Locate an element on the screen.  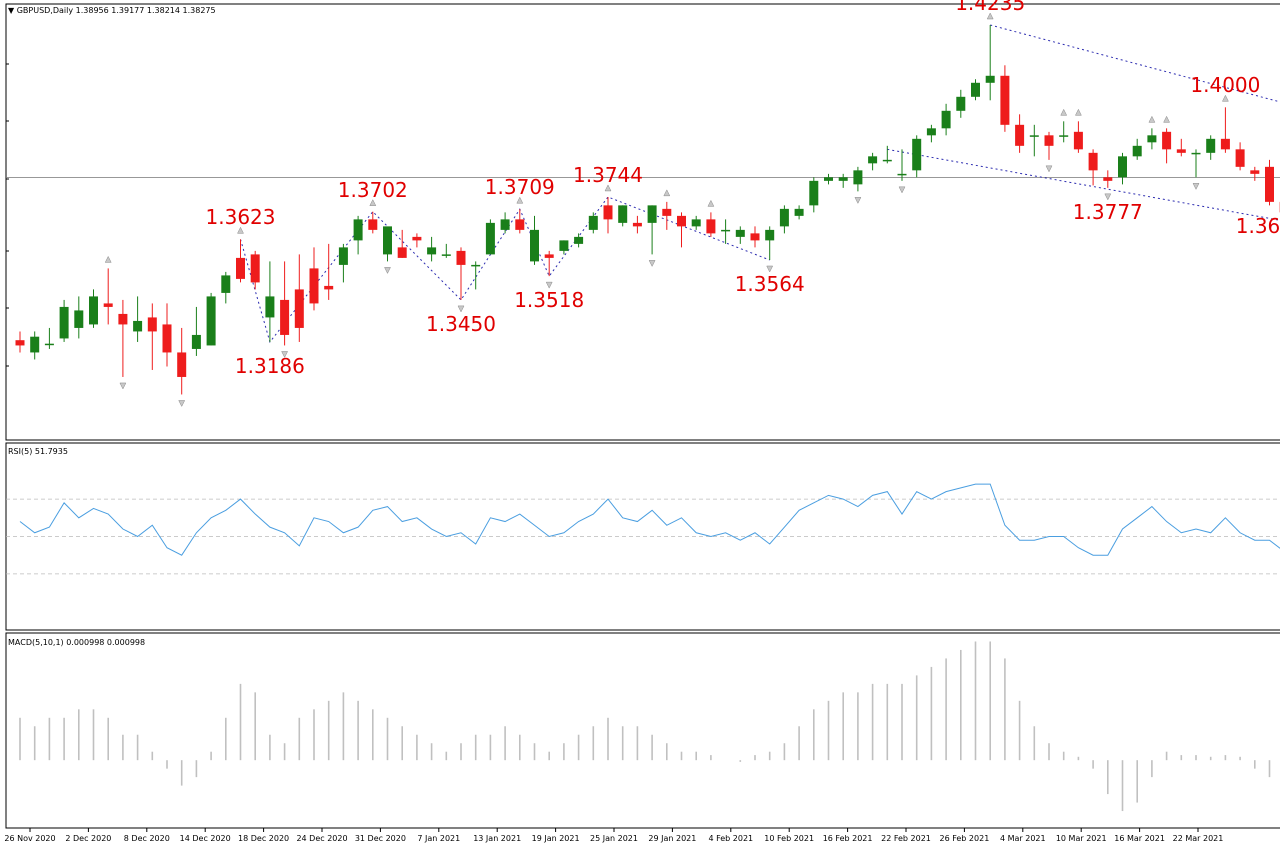
date-label: 10 Feb 2021 is located at coordinates (789, 838).